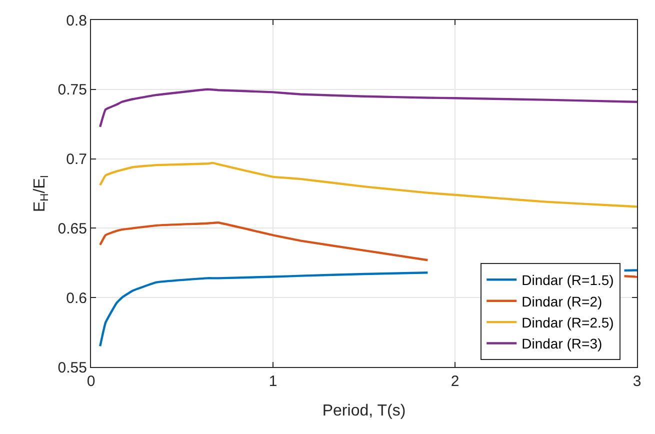  I want to click on x-tick-label: 2, so click(455, 381).